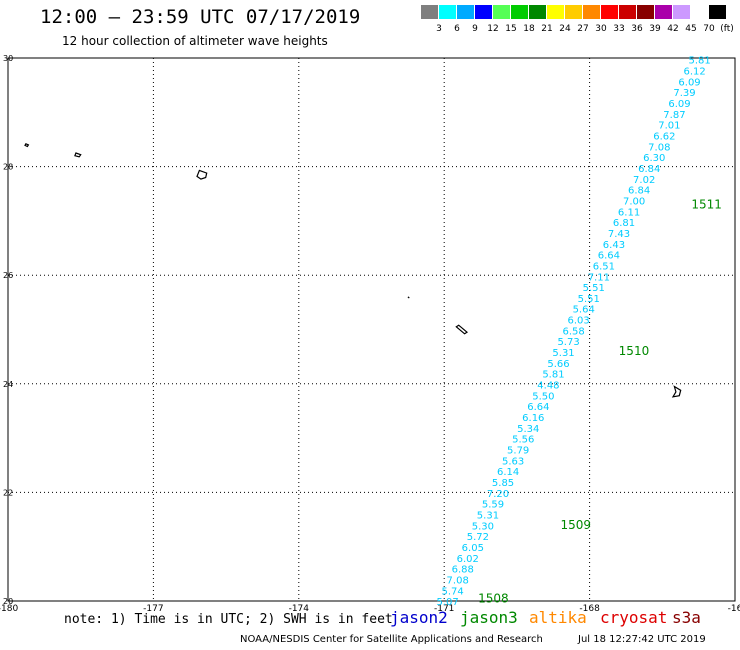 The width and height of the screenshot is (740, 650). Describe the element at coordinates (583, 29) in the screenshot. I see `legend-tick-label: 27` at that location.